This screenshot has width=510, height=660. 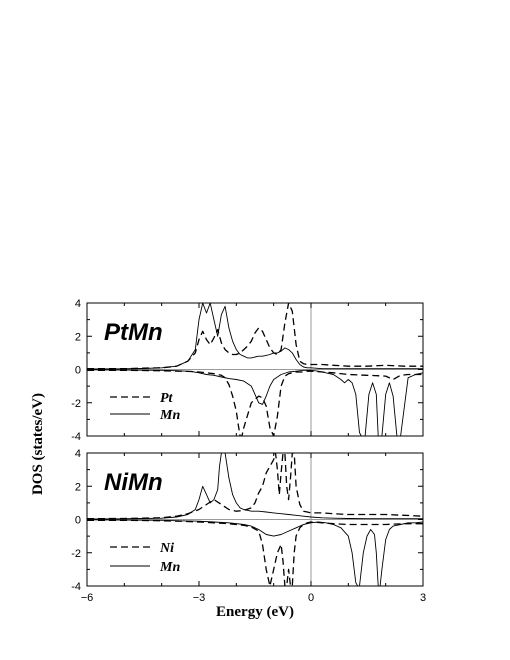 What do you see at coordinates (133, 482) in the screenshot?
I see `bottom-panel-title: NiMn` at bounding box center [133, 482].